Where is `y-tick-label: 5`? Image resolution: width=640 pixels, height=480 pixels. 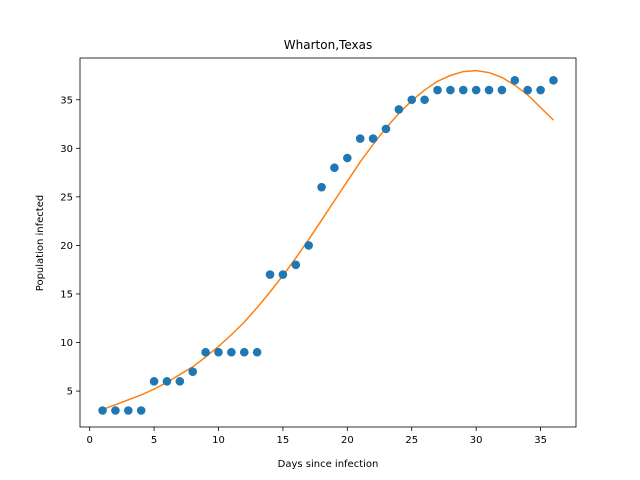
y-tick-label: 5 is located at coordinates (70, 392).